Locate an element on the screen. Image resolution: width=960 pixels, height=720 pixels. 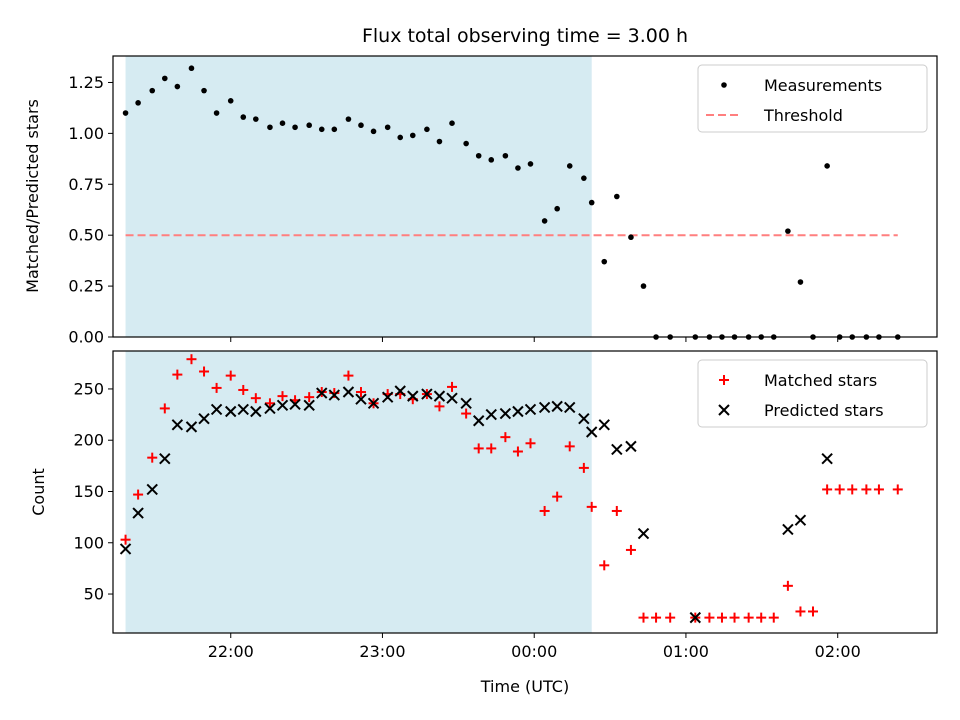
top-legend: Measurements Threshold is located at coordinates (812, 98).